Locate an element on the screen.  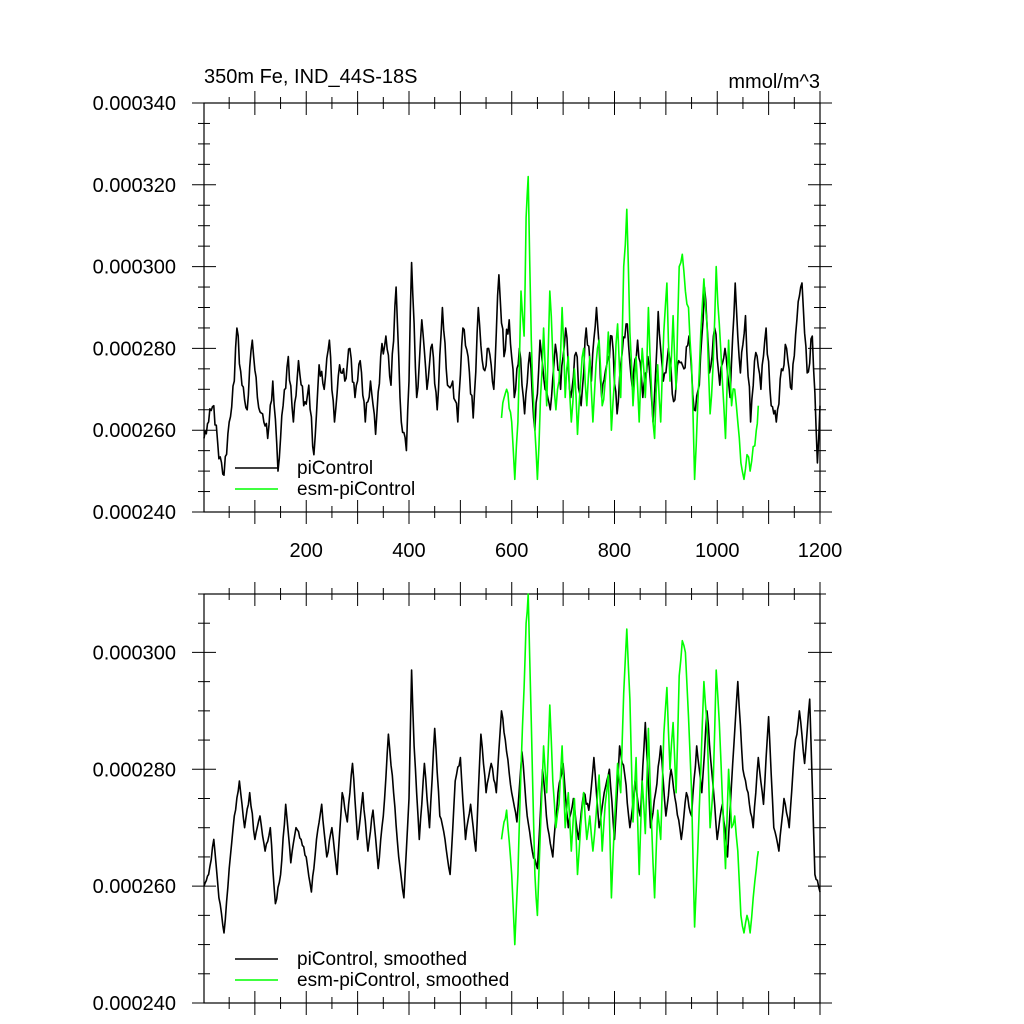
x-tick-label: 600 is located at coordinates (511, 551).